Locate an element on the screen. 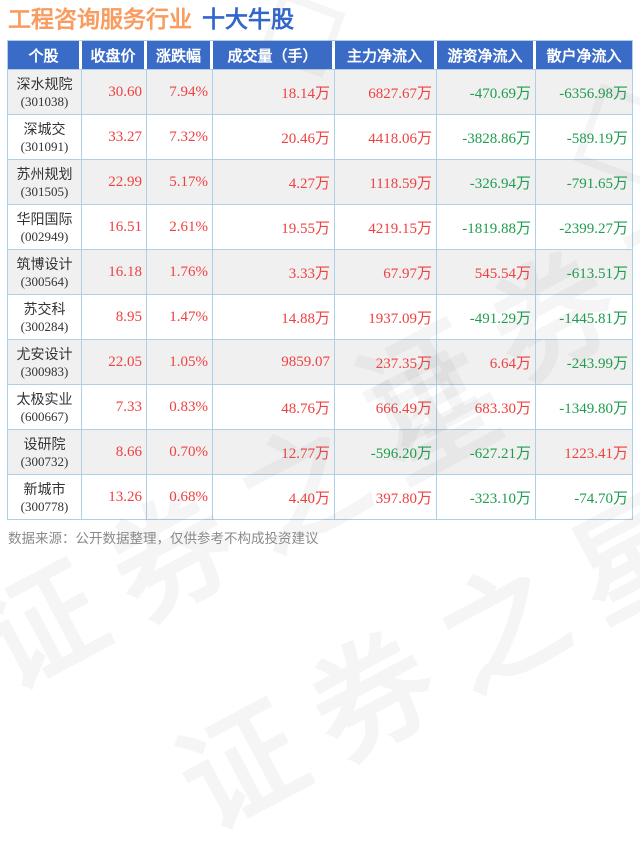 Image resolution: width=640 pixels, height=863 pixels. data-source-note: 数据来源：公开数据整理，仅供参考不构成投资建议 is located at coordinates (163, 538).